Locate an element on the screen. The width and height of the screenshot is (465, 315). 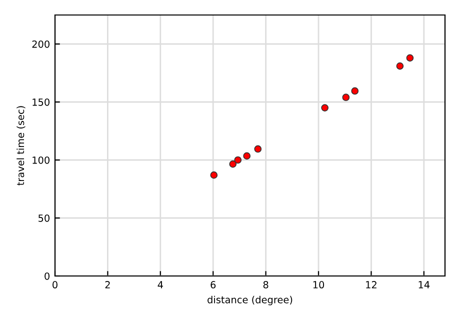
x-tick-label: 2 is located at coordinates (107, 284).